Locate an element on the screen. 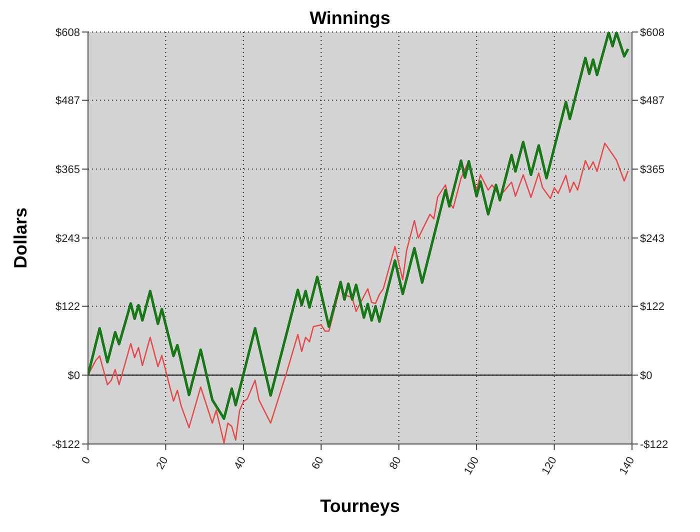  y2-tick-label: $487 is located at coordinates (652, 101).